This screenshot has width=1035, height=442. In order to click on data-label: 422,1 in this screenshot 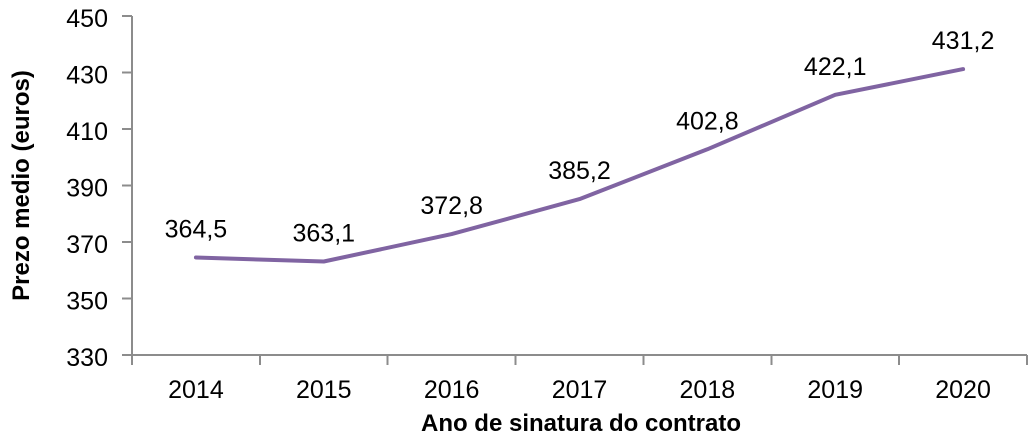, I will do `click(835, 67)`.